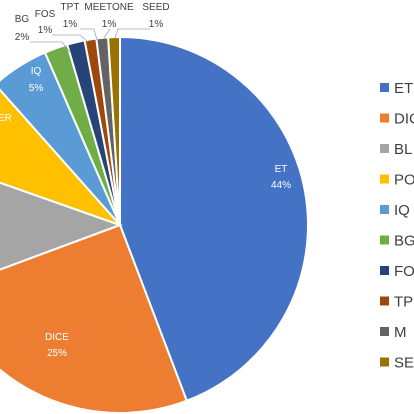  I want to click on legend-label: IQ, so click(402, 210).